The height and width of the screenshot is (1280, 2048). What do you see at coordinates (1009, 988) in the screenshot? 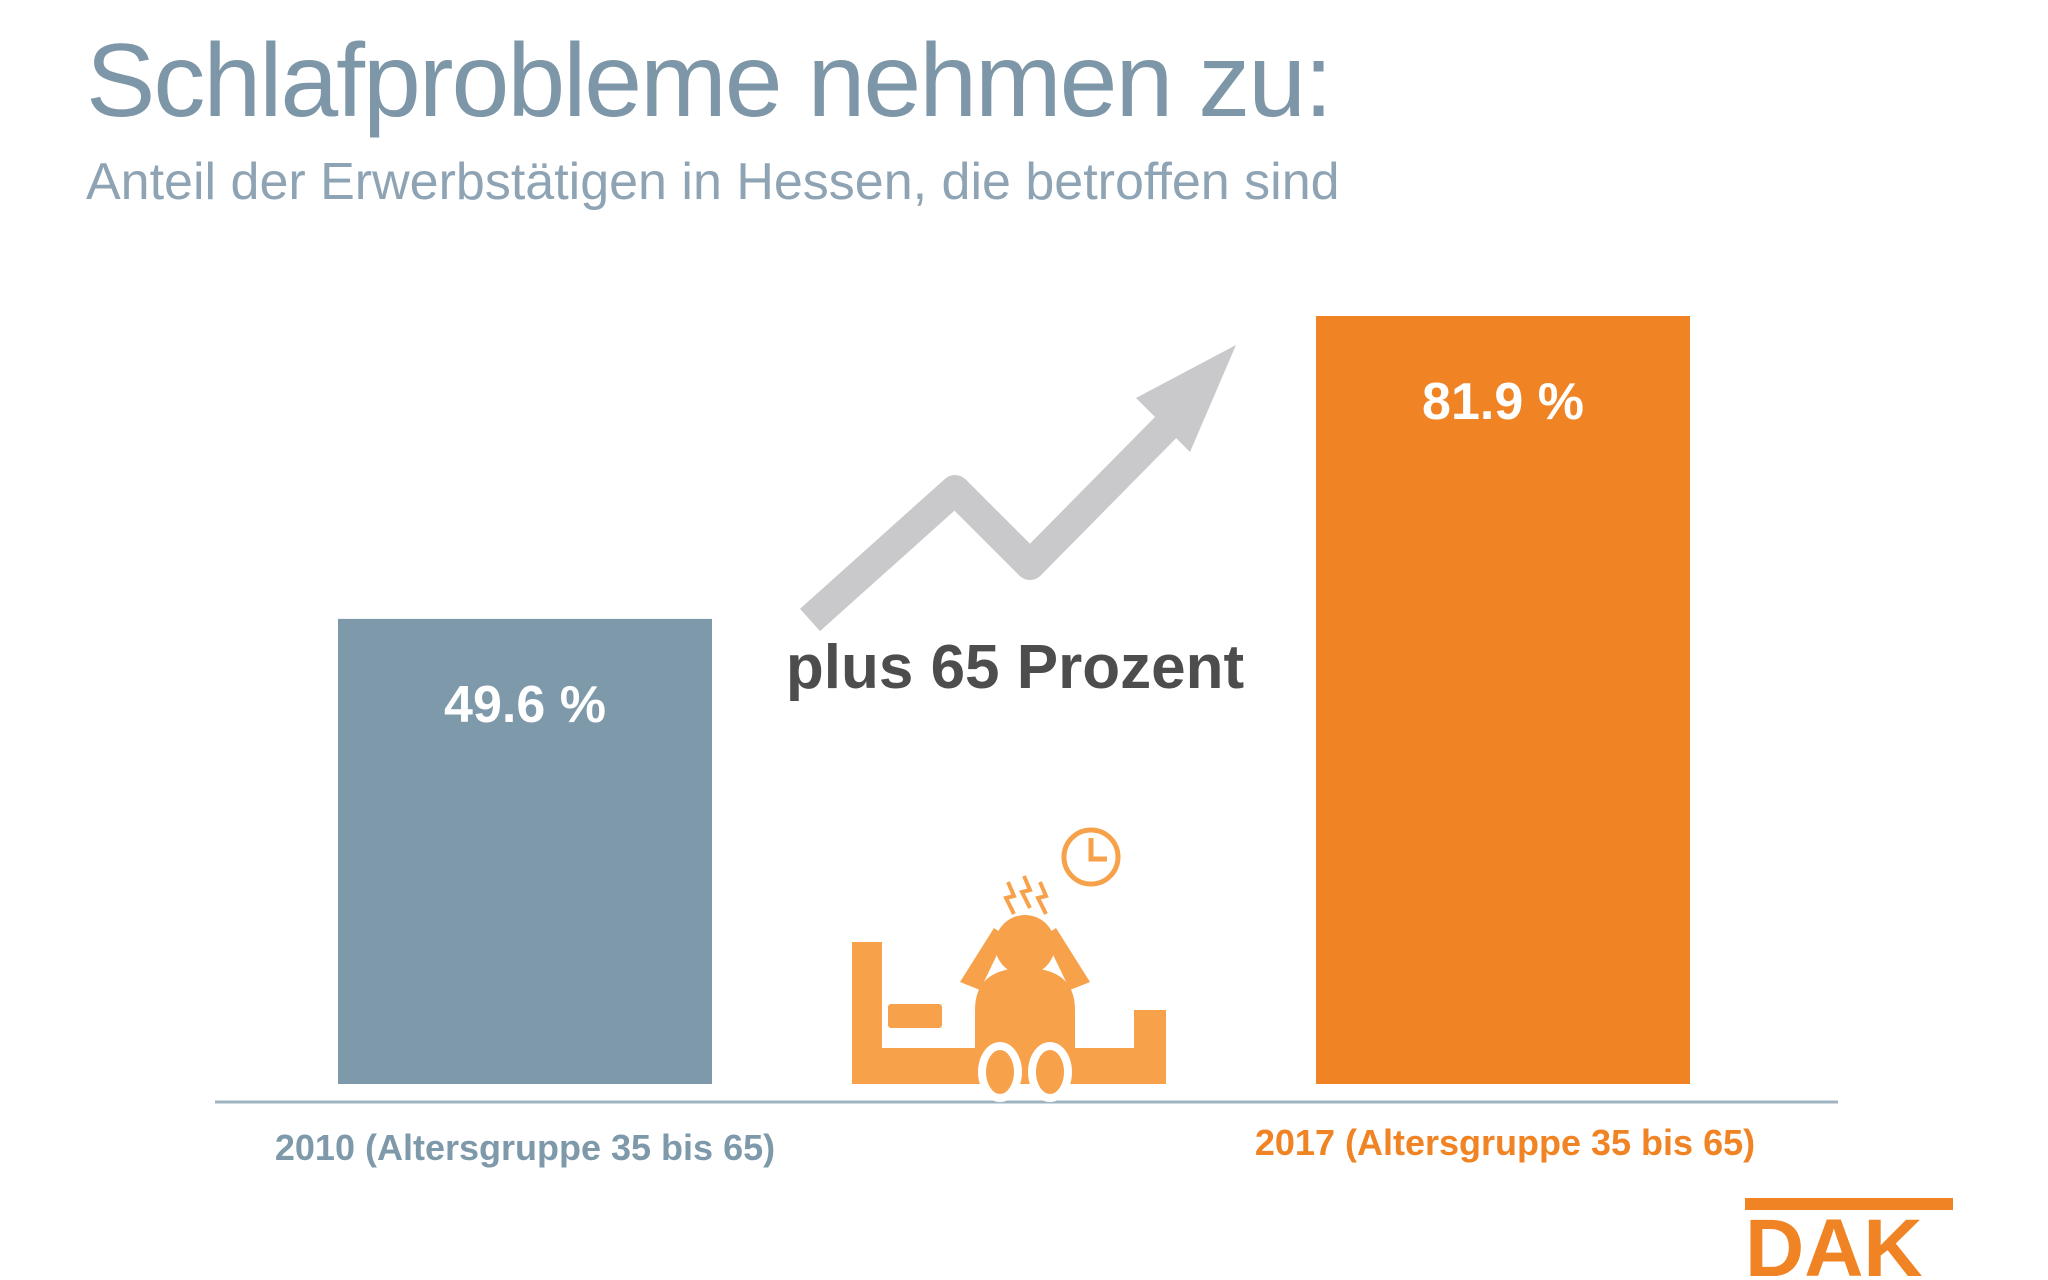
I see `sleepless-person-in-bed-icon` at bounding box center [1009, 988].